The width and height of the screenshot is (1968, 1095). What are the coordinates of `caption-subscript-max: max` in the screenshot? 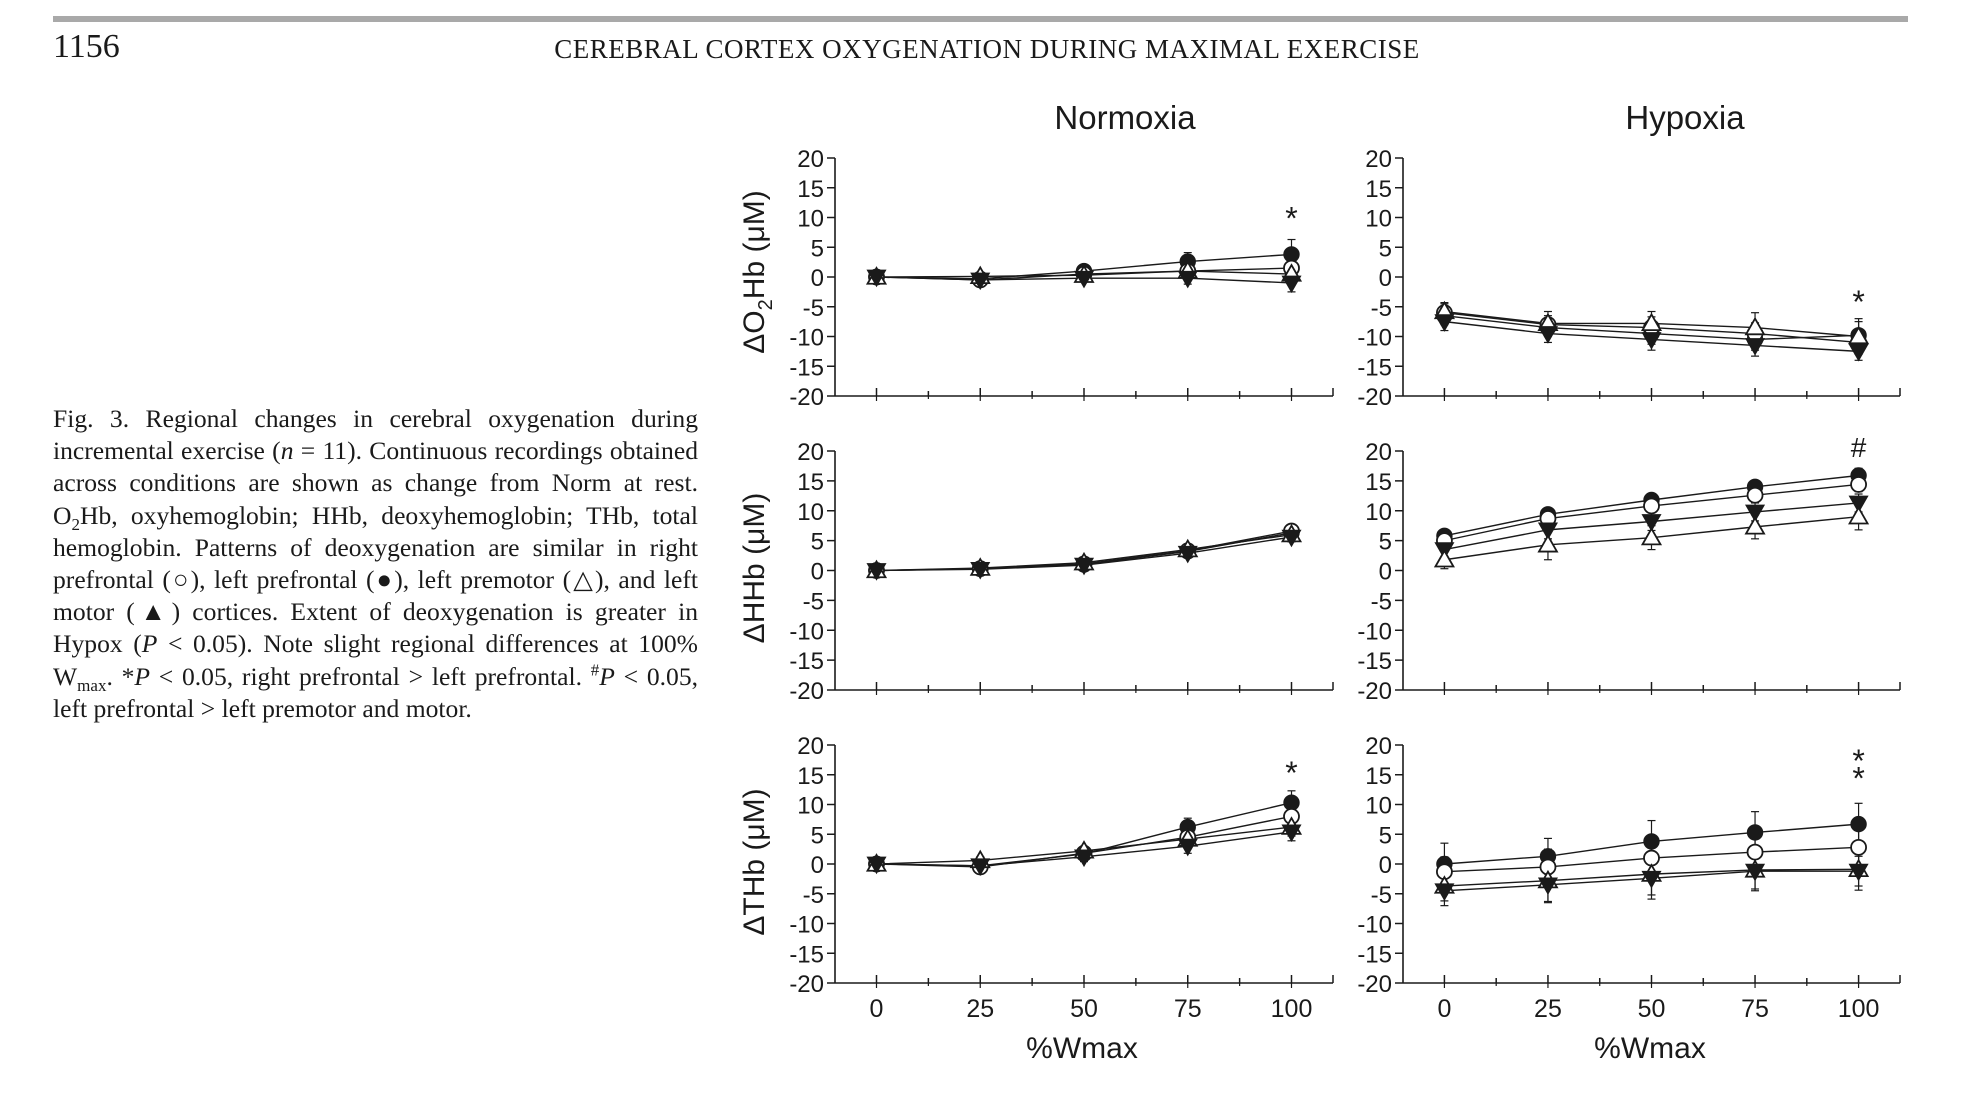 It's located at (92, 685).